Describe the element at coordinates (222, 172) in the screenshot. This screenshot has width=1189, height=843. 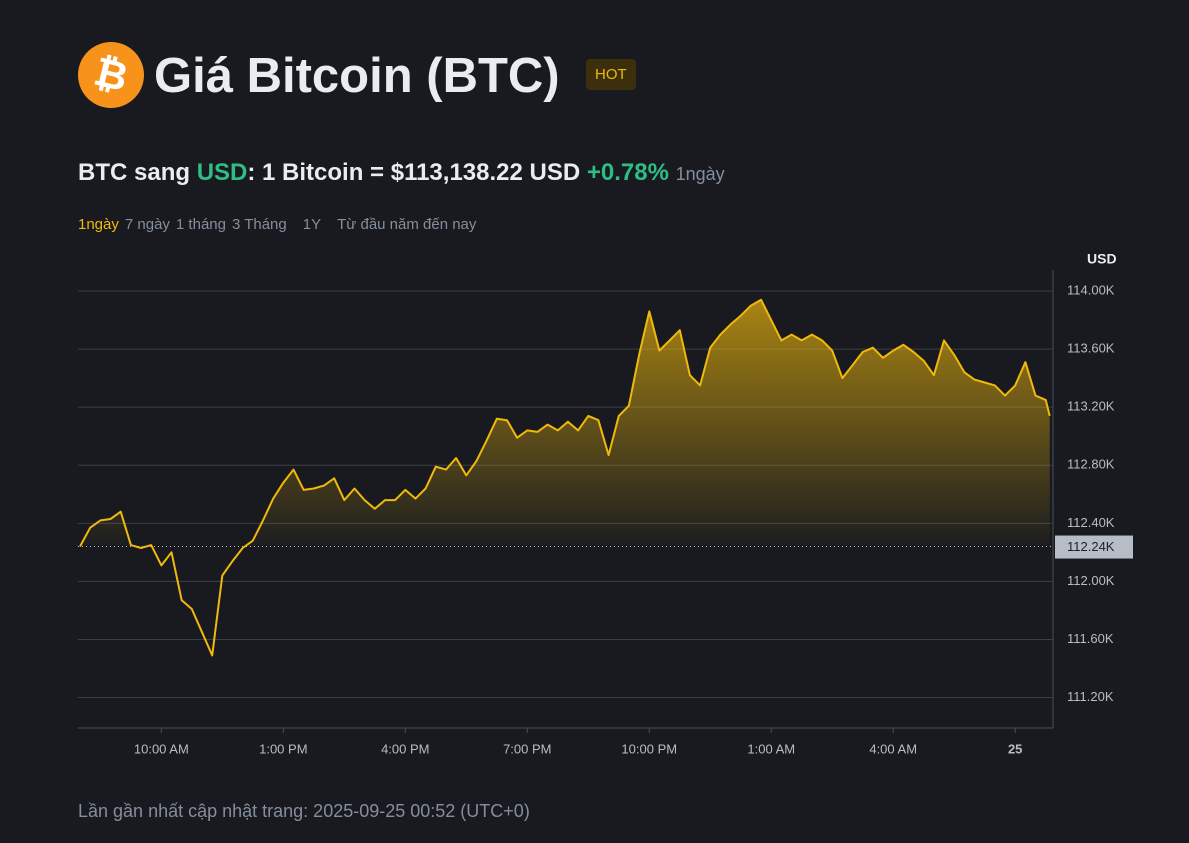
I see `price-currency: USD` at that location.